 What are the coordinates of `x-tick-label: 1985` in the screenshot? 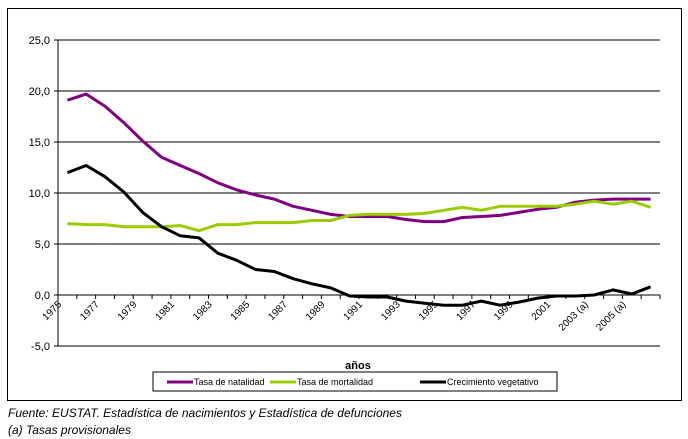 It's located at (241, 311).